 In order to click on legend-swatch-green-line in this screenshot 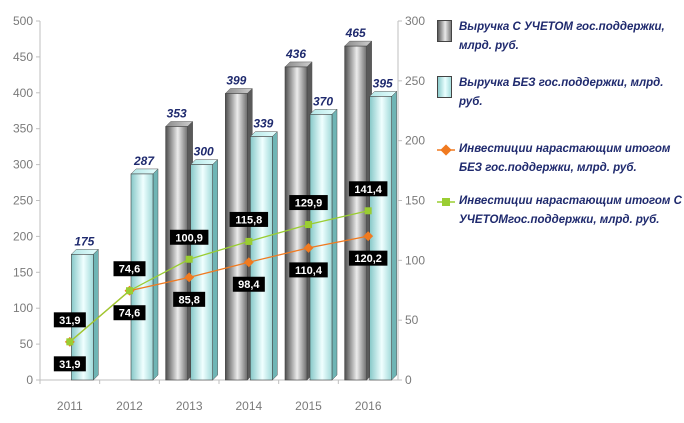, I will do `click(446, 202)`.